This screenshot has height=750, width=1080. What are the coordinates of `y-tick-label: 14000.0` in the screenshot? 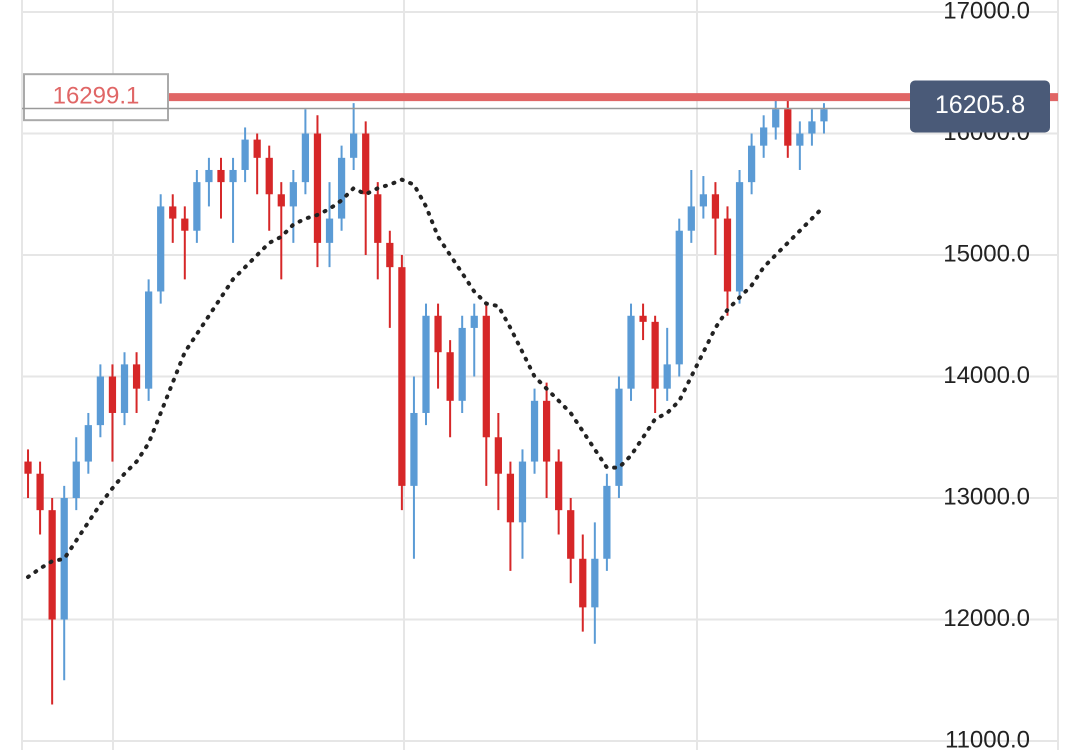 It's located at (986, 375).